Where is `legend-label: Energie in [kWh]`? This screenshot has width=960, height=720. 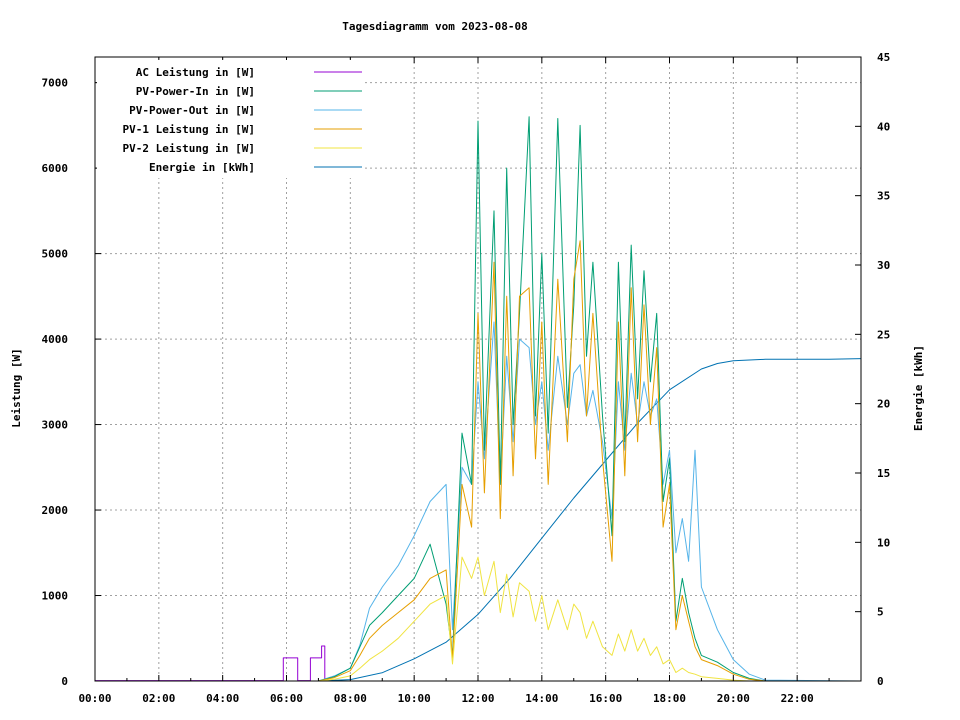
legend-label: Energie in [kWh] is located at coordinates (202, 167).